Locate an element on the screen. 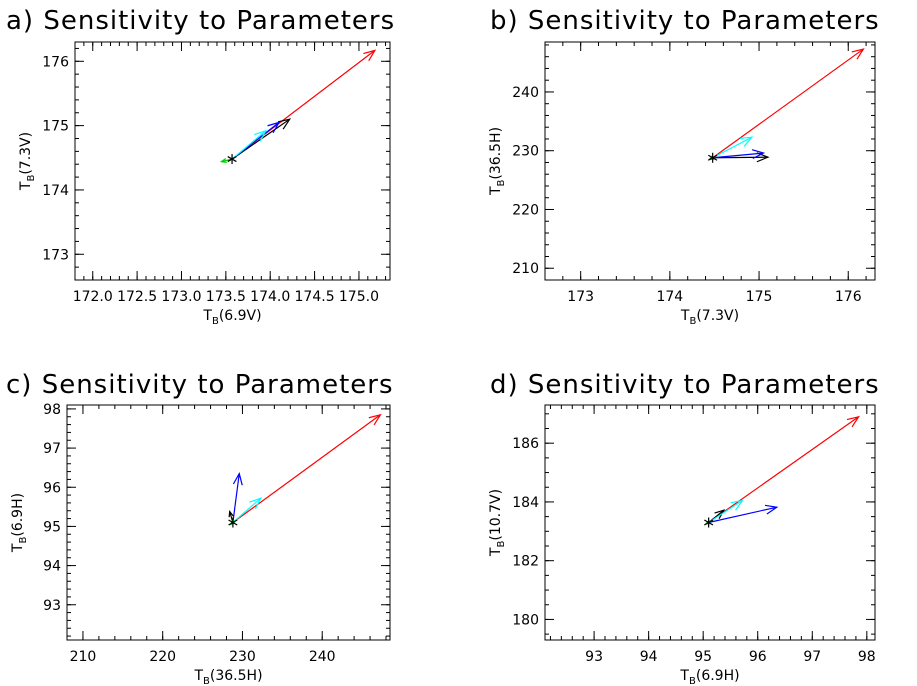  y-tick-label: 175 is located at coordinates (55, 127).